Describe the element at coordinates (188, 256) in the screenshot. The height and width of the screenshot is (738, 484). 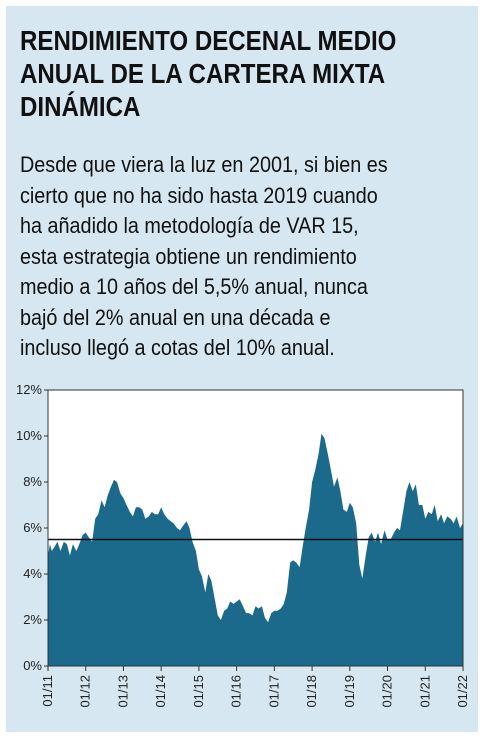
I see `description-line: esta estrategia obtiene un rendimiento` at that location.